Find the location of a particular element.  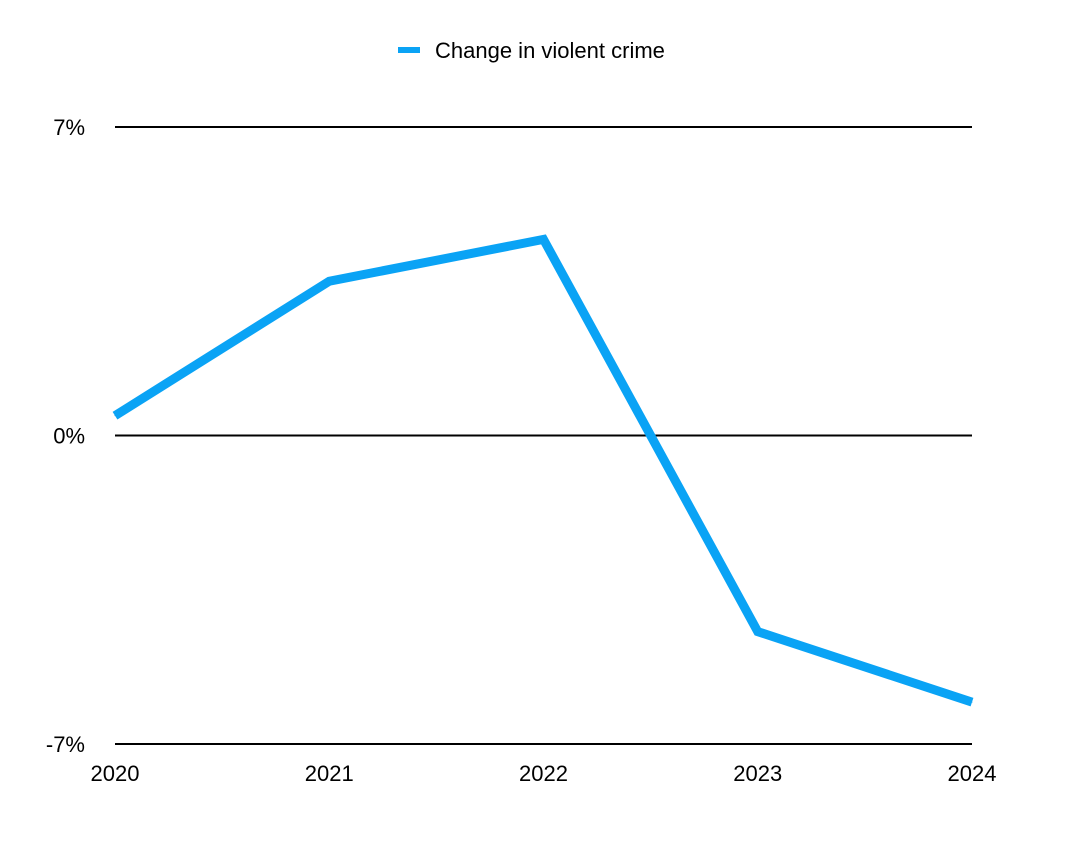

x-tick-label: 2020 is located at coordinates (115, 773).